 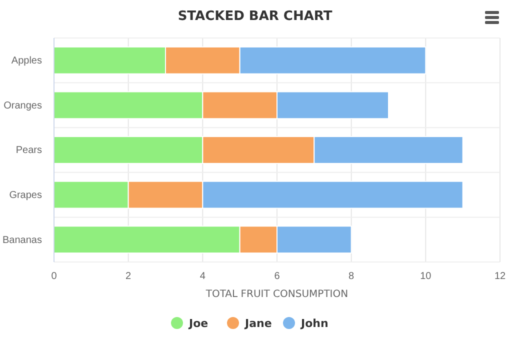 What do you see at coordinates (500, 276) in the screenshot?
I see `x-tick-label: 12` at bounding box center [500, 276].